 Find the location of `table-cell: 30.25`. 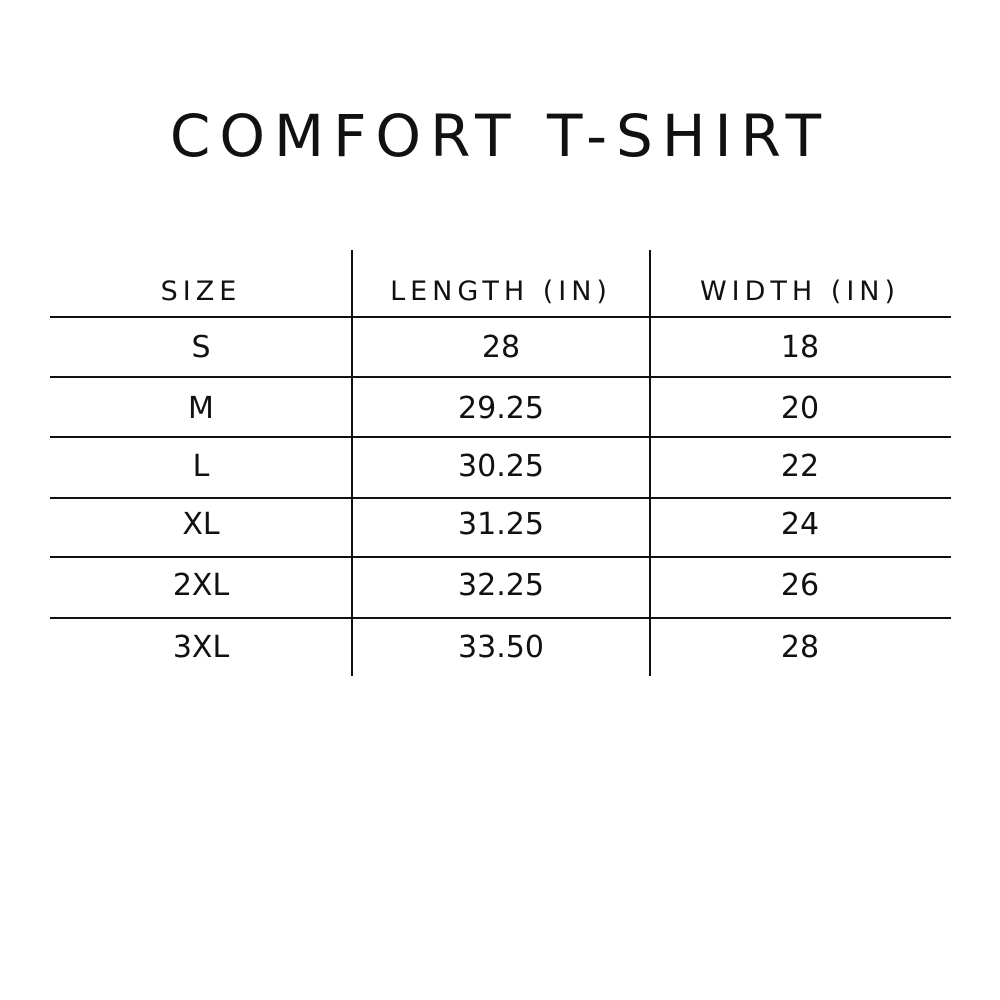

table-cell: 30.25 is located at coordinates (501, 466).